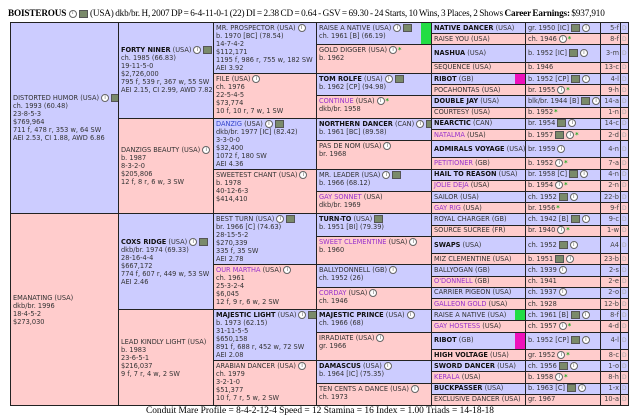  Describe the element at coordinates (449, 134) in the screenshot. I see `horse-name: NATALMA` at that location.